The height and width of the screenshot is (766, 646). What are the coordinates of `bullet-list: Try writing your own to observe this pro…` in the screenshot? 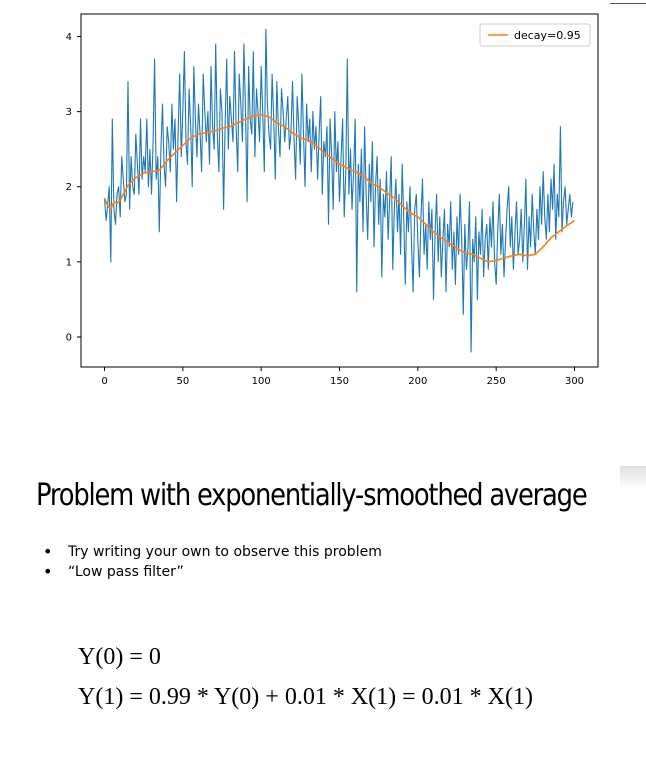 It's located at (211, 562).